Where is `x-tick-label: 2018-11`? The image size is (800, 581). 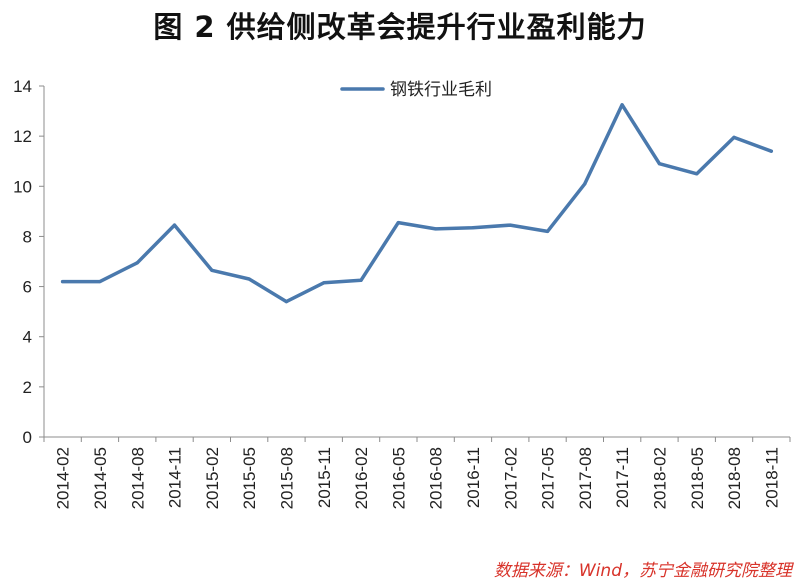 x-tick-label: 2018-11 is located at coordinates (771, 477).